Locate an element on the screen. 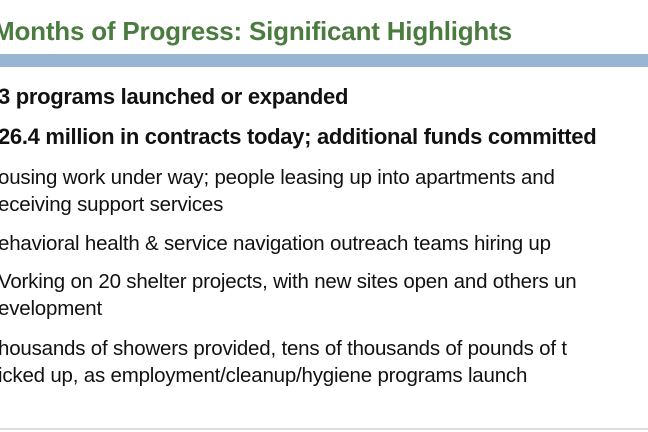 Image resolution: width=648 pixels, height=432 pixels. bullet-1-line-1: 3 programs launched or expanded is located at coordinates (174, 96).